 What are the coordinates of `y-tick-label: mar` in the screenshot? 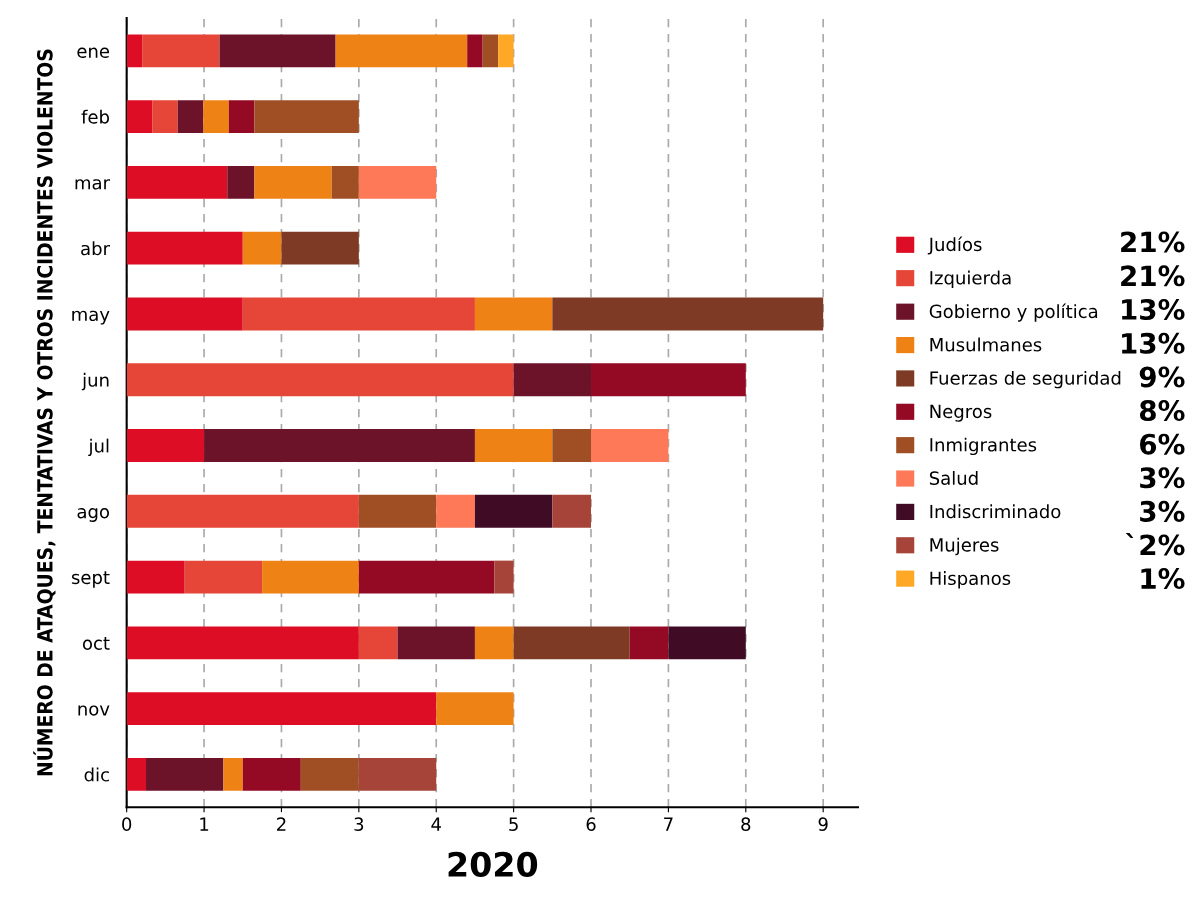 It's located at (92, 184).